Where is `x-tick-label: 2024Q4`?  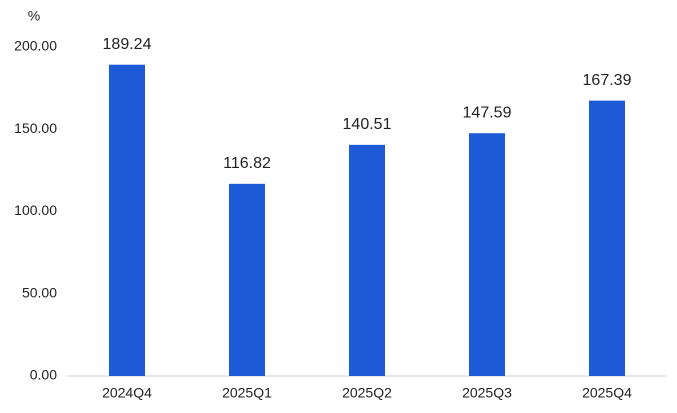
x-tick-label: 2024Q4 is located at coordinates (127, 393).